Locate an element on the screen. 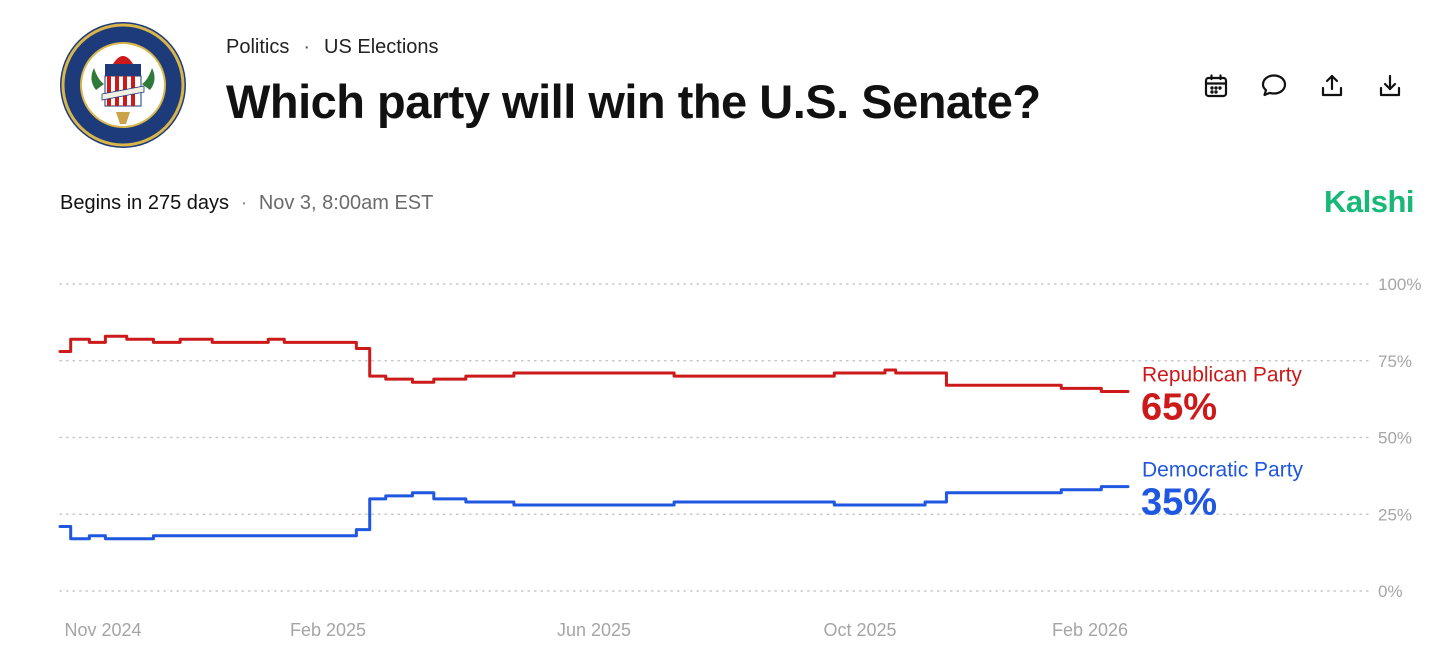 This screenshot has width=1456, height=672. market-status: Begins in 275 days · Nov 3, 8:00am EST is located at coordinates (246, 203).